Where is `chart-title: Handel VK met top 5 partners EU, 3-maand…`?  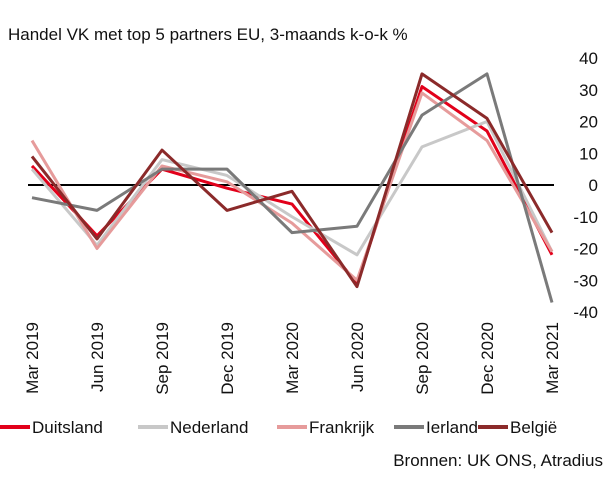
chart-title: Handel VK met top 5 partners EU, 3-maand… is located at coordinates (208, 34).